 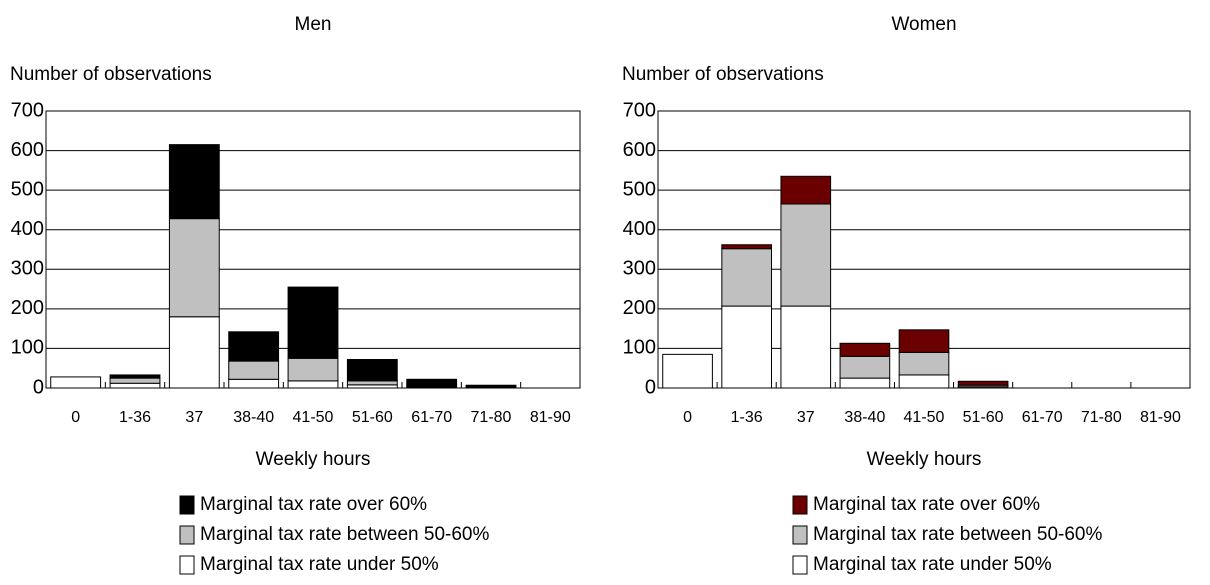 I want to click on chart-title: Women, so click(x=923, y=24).